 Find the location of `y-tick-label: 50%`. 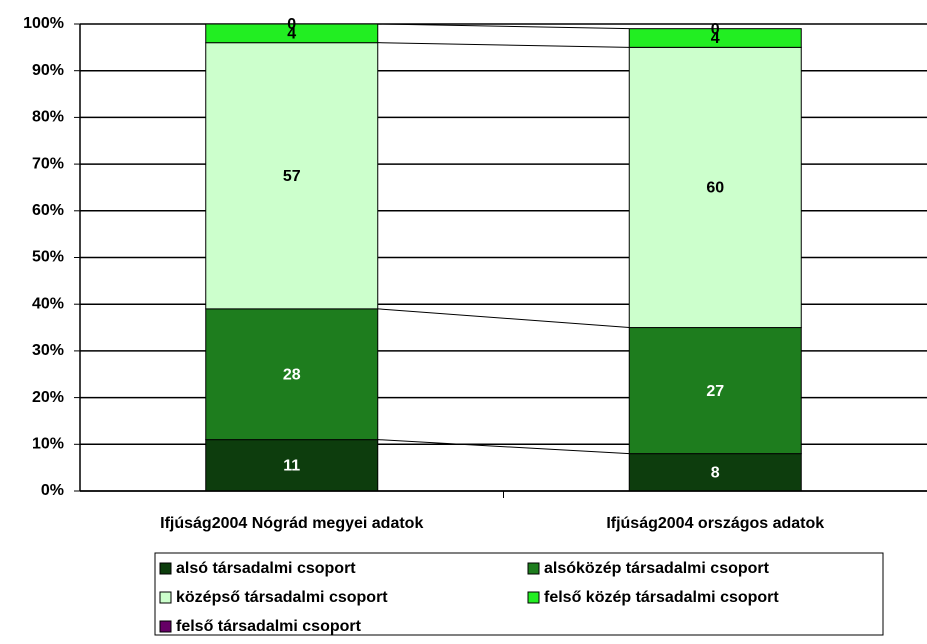

y-tick-label: 50% is located at coordinates (48, 257).